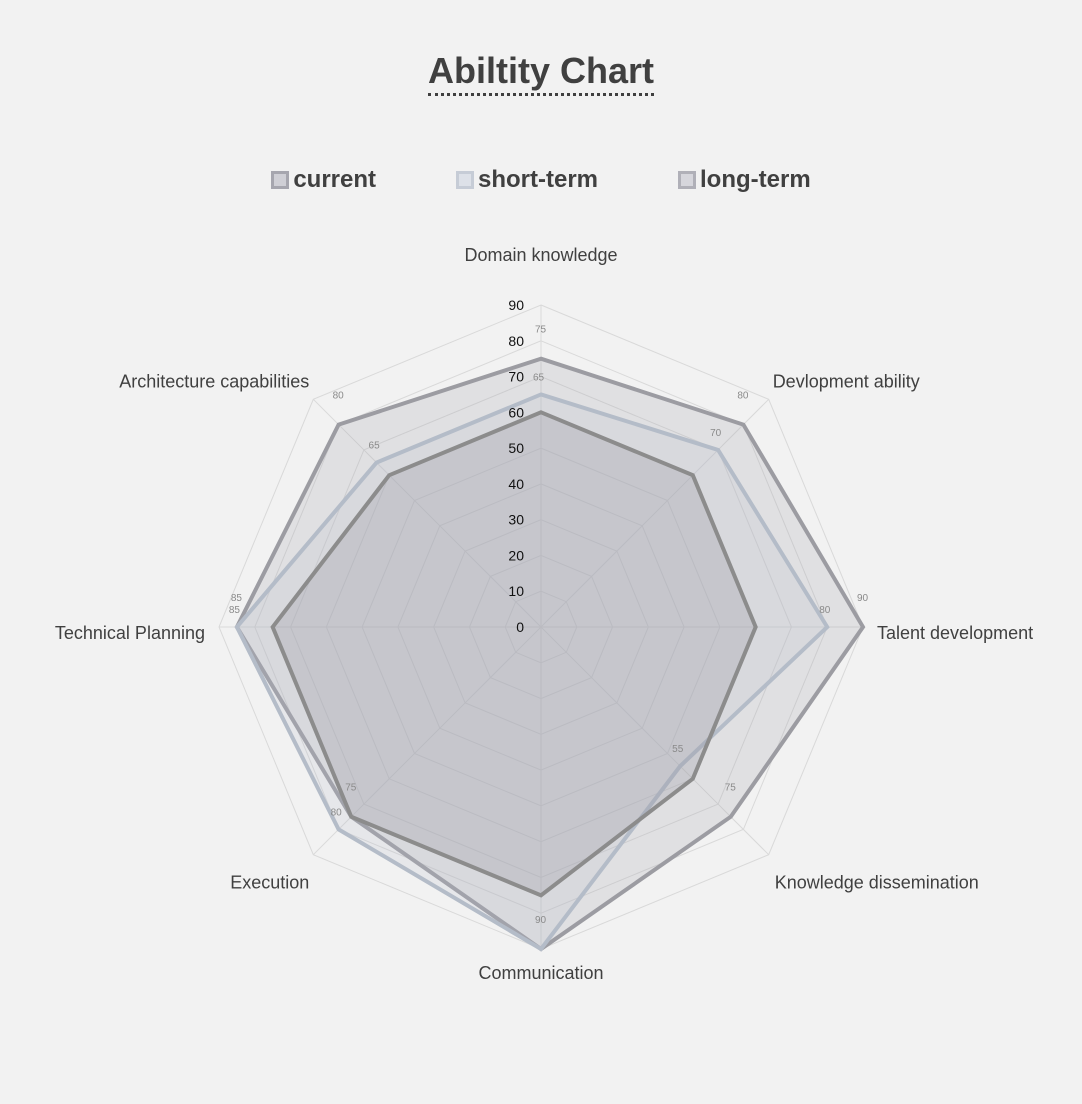 The height and width of the screenshot is (1104, 1082). I want to click on legend-item-current: current, so click(323, 180).